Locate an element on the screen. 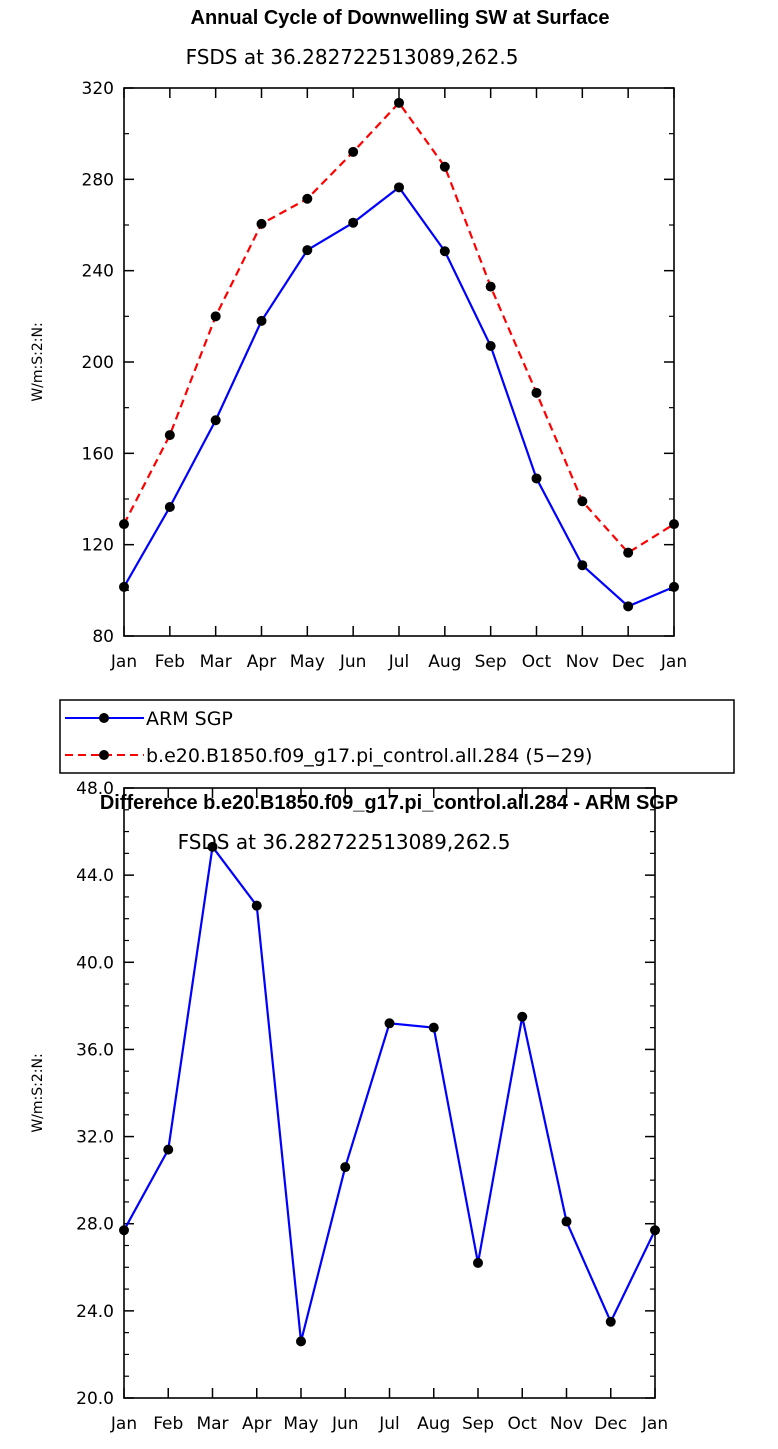  y-tick-label: 200 is located at coordinates (98, 363).